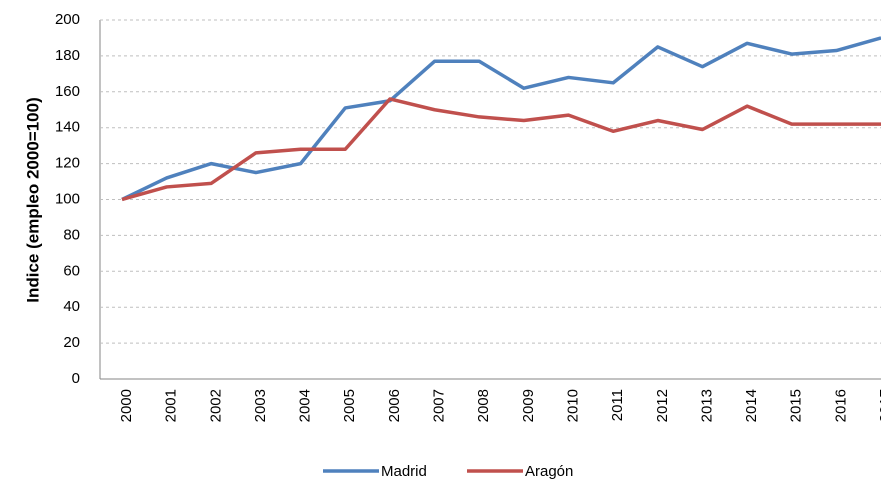 The width and height of the screenshot is (881, 484). I want to click on x-tick-label: 2011, so click(617, 405).